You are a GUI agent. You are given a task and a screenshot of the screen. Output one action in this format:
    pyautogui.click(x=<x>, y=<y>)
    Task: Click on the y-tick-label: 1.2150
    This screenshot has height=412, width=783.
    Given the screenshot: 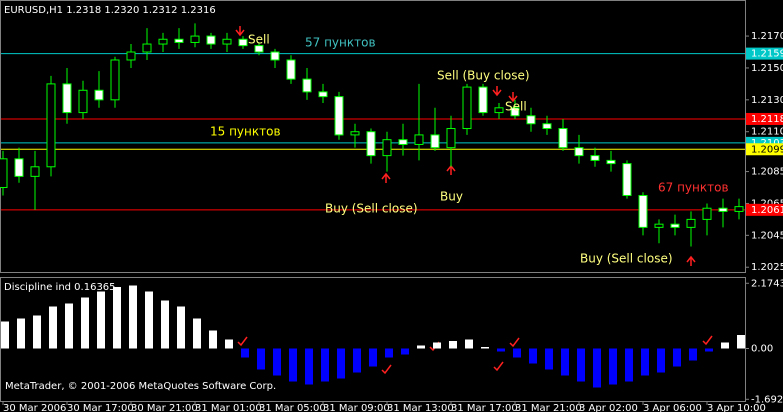 What is the action you would take?
    pyautogui.click(x=767, y=68)
    